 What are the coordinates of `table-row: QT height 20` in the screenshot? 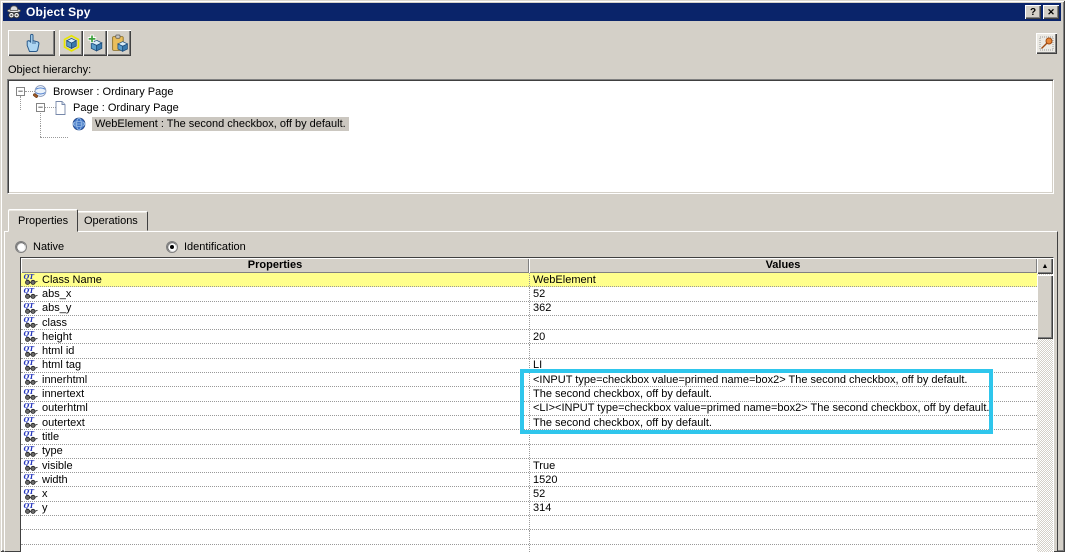 It's located at (529, 337).